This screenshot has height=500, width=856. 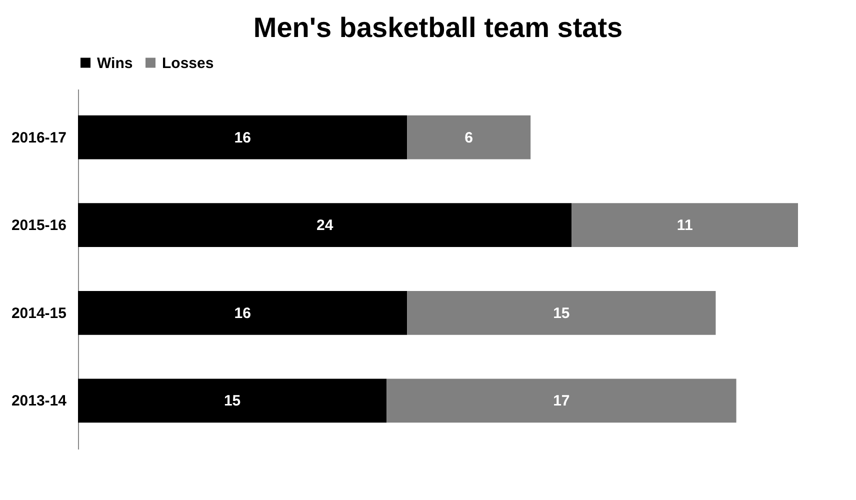 I want to click on legend-label: Losses, so click(x=188, y=63).